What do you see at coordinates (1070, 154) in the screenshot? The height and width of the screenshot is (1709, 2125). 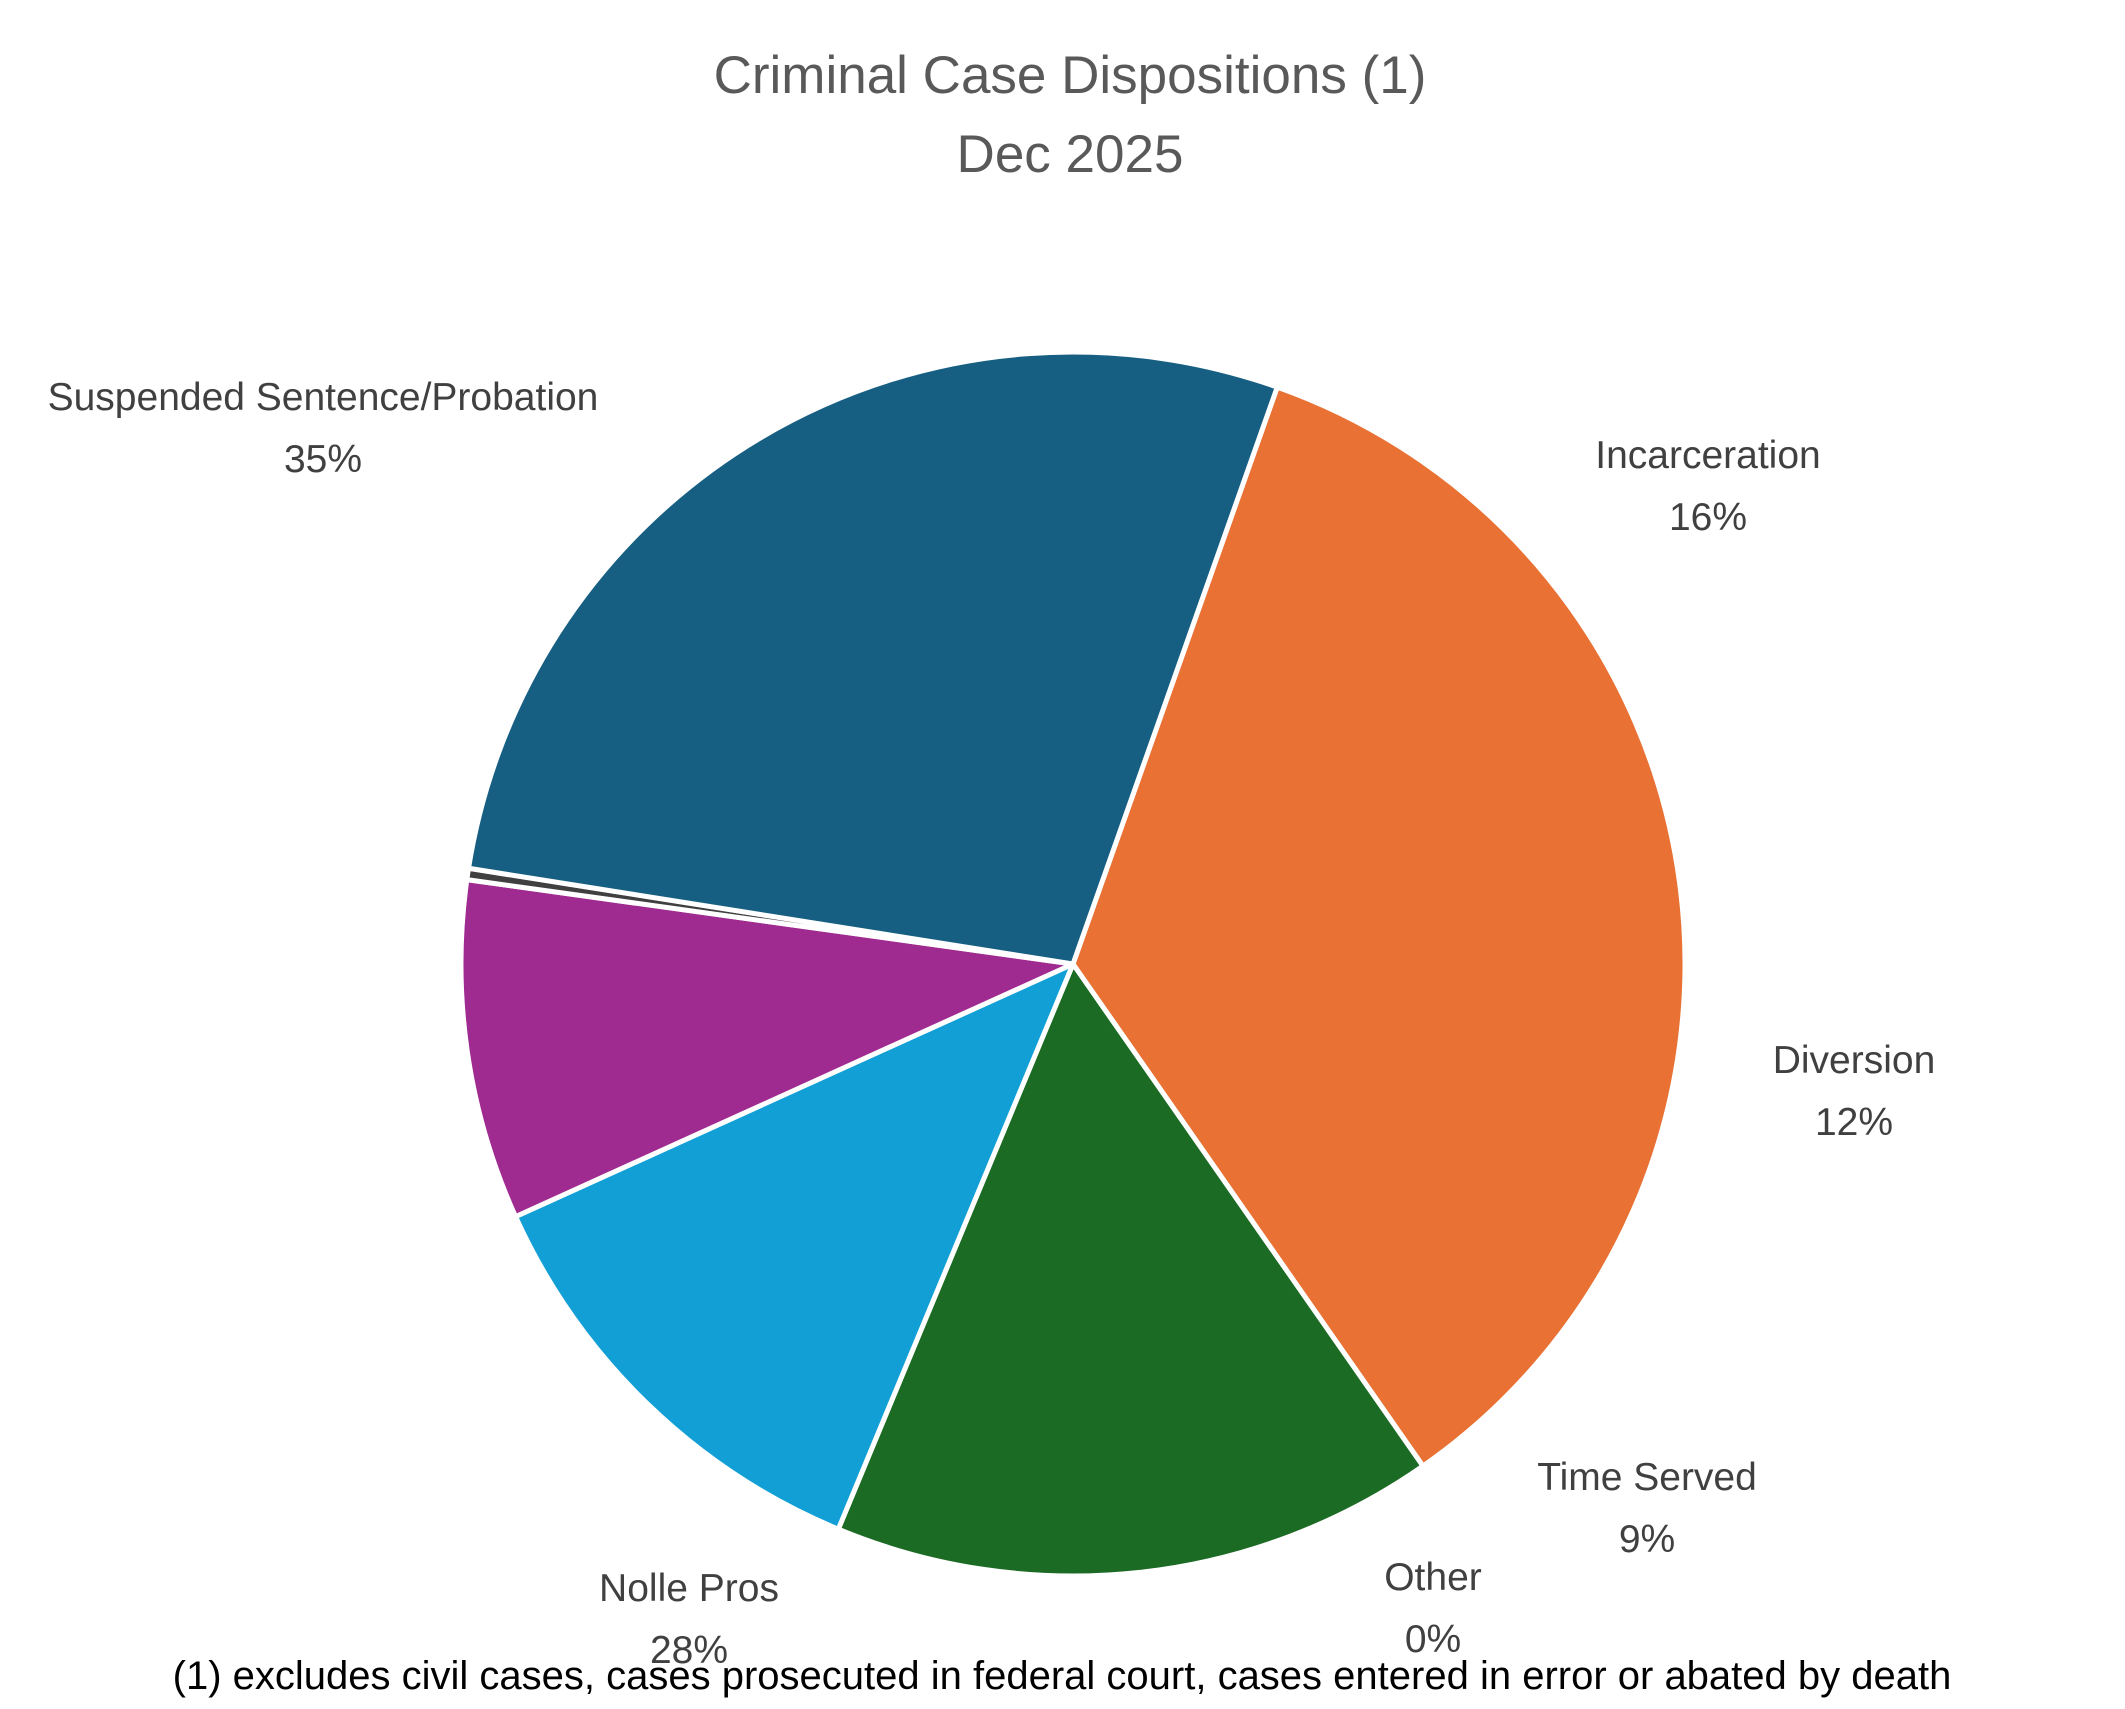 I see `chart-subtitle: Dec 2025` at bounding box center [1070, 154].